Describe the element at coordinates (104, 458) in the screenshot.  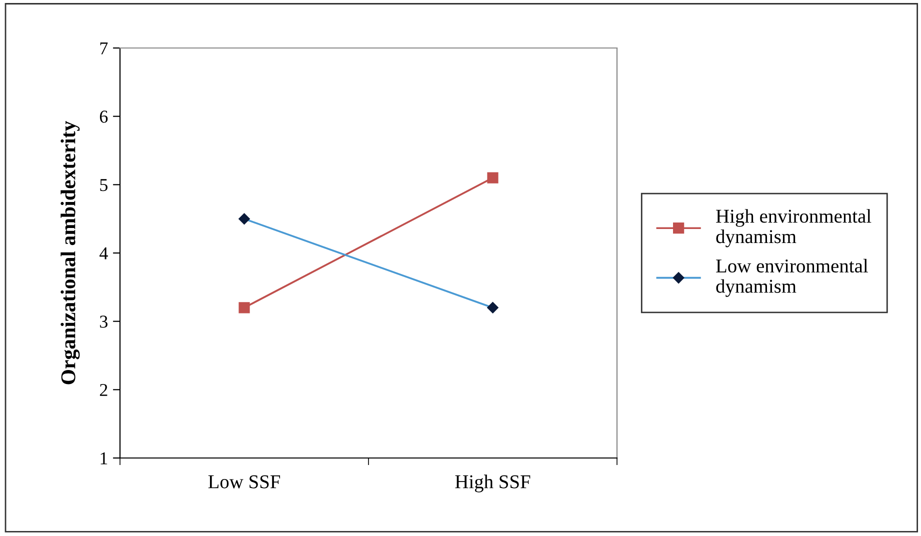
I see `y-tick-label: 1` at that location.